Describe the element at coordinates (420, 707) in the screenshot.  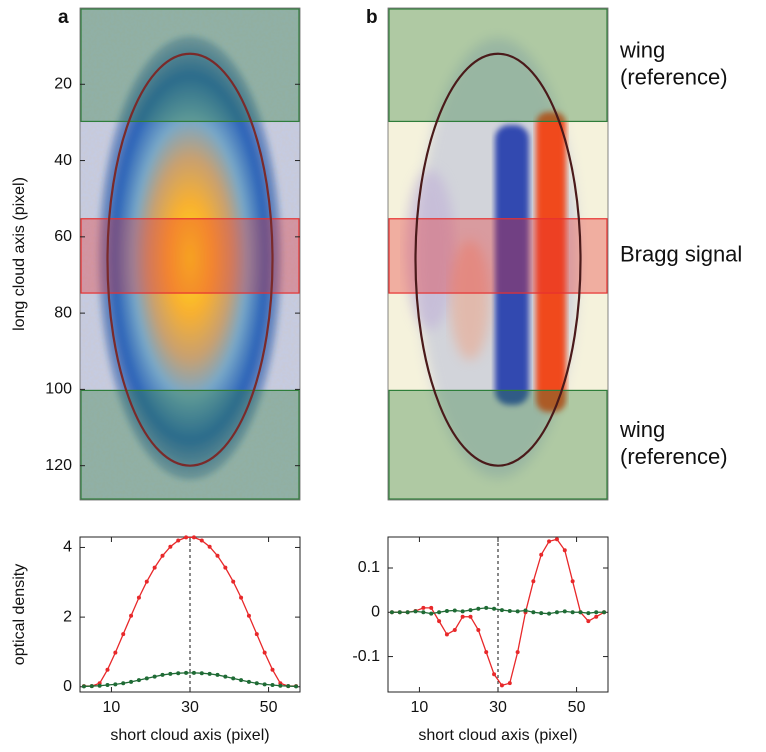
I see `x-tick-label: 10` at that location.